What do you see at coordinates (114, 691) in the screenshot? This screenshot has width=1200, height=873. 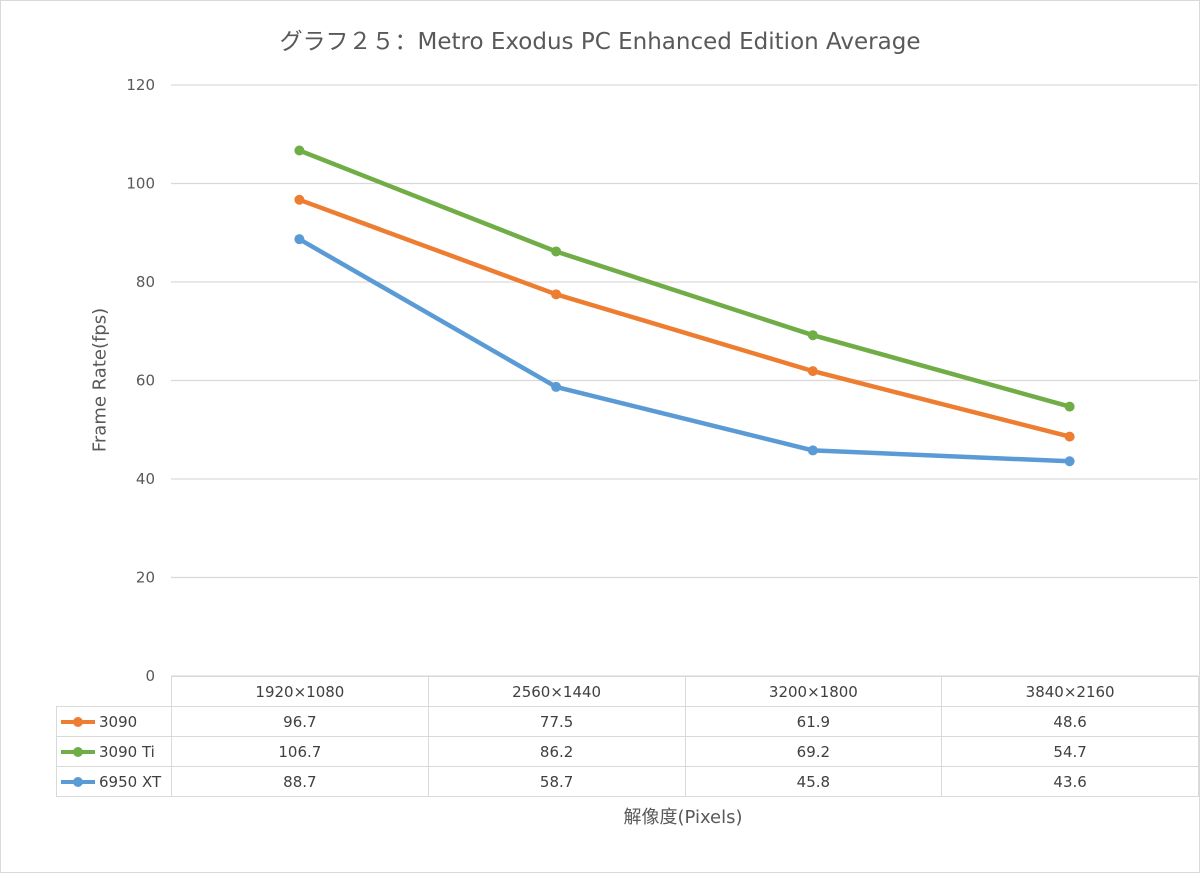 I see `table-corner` at bounding box center [114, 691].